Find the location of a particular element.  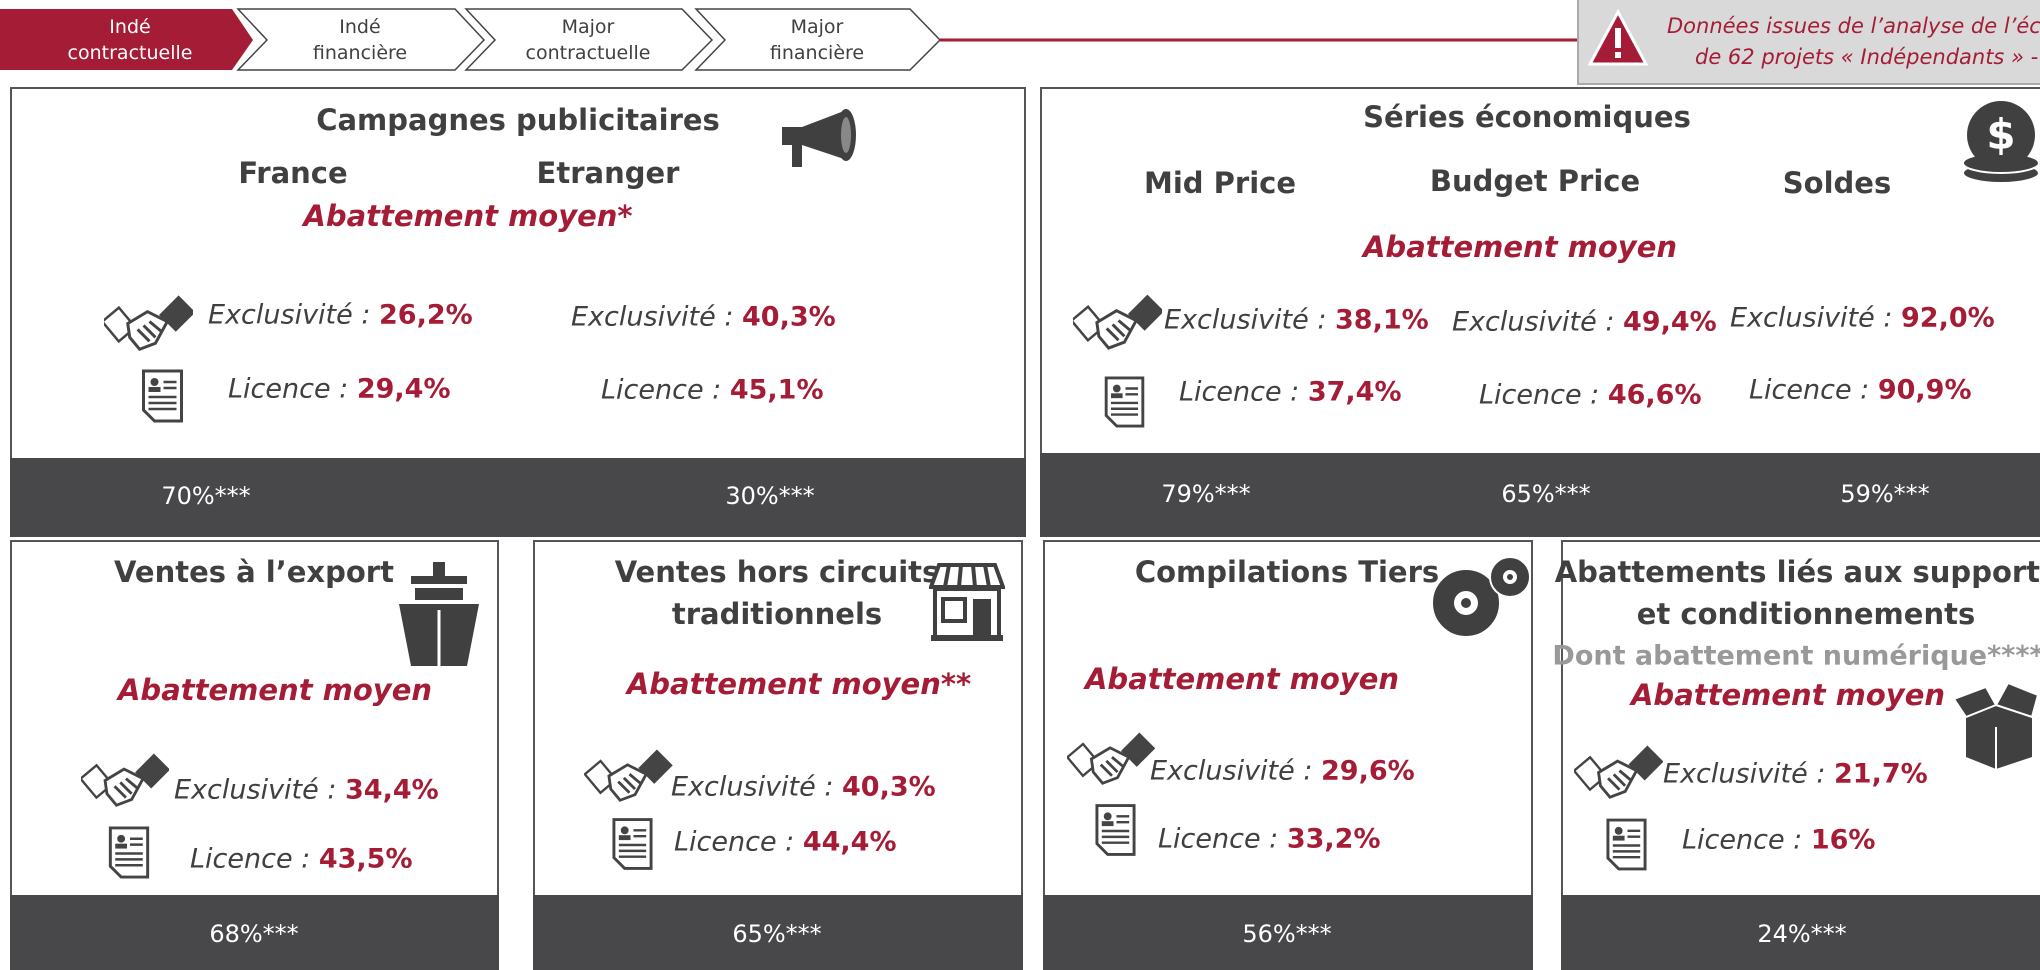

share: 68%*** is located at coordinates (254, 934).